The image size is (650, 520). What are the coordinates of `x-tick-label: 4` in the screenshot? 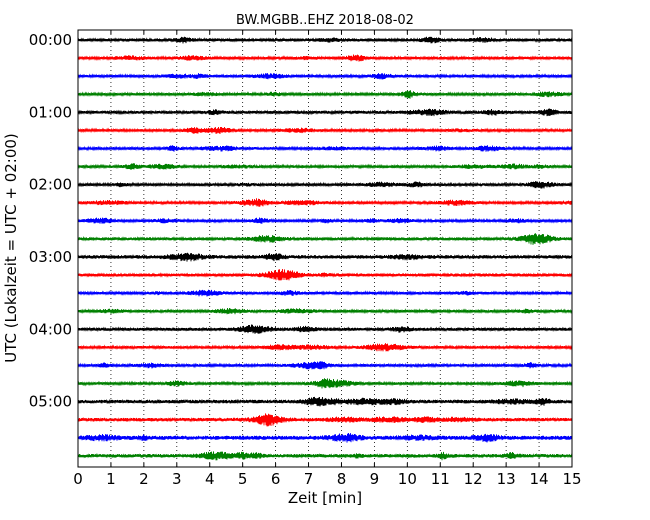 It's located at (210, 479).